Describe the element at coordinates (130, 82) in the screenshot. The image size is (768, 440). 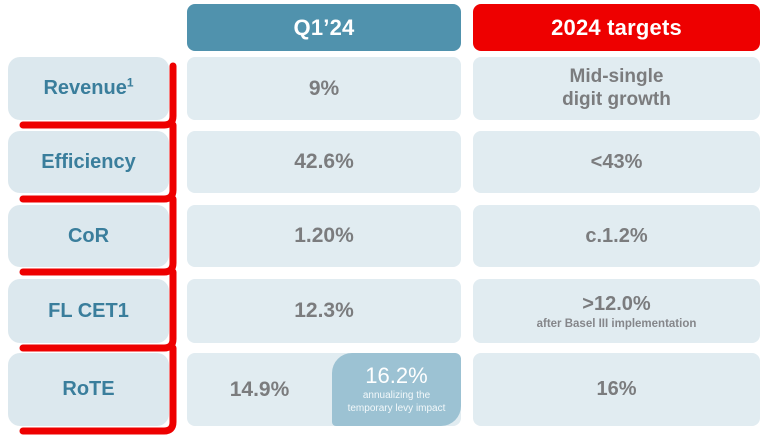
I see `footnote-marker: 1` at that location.